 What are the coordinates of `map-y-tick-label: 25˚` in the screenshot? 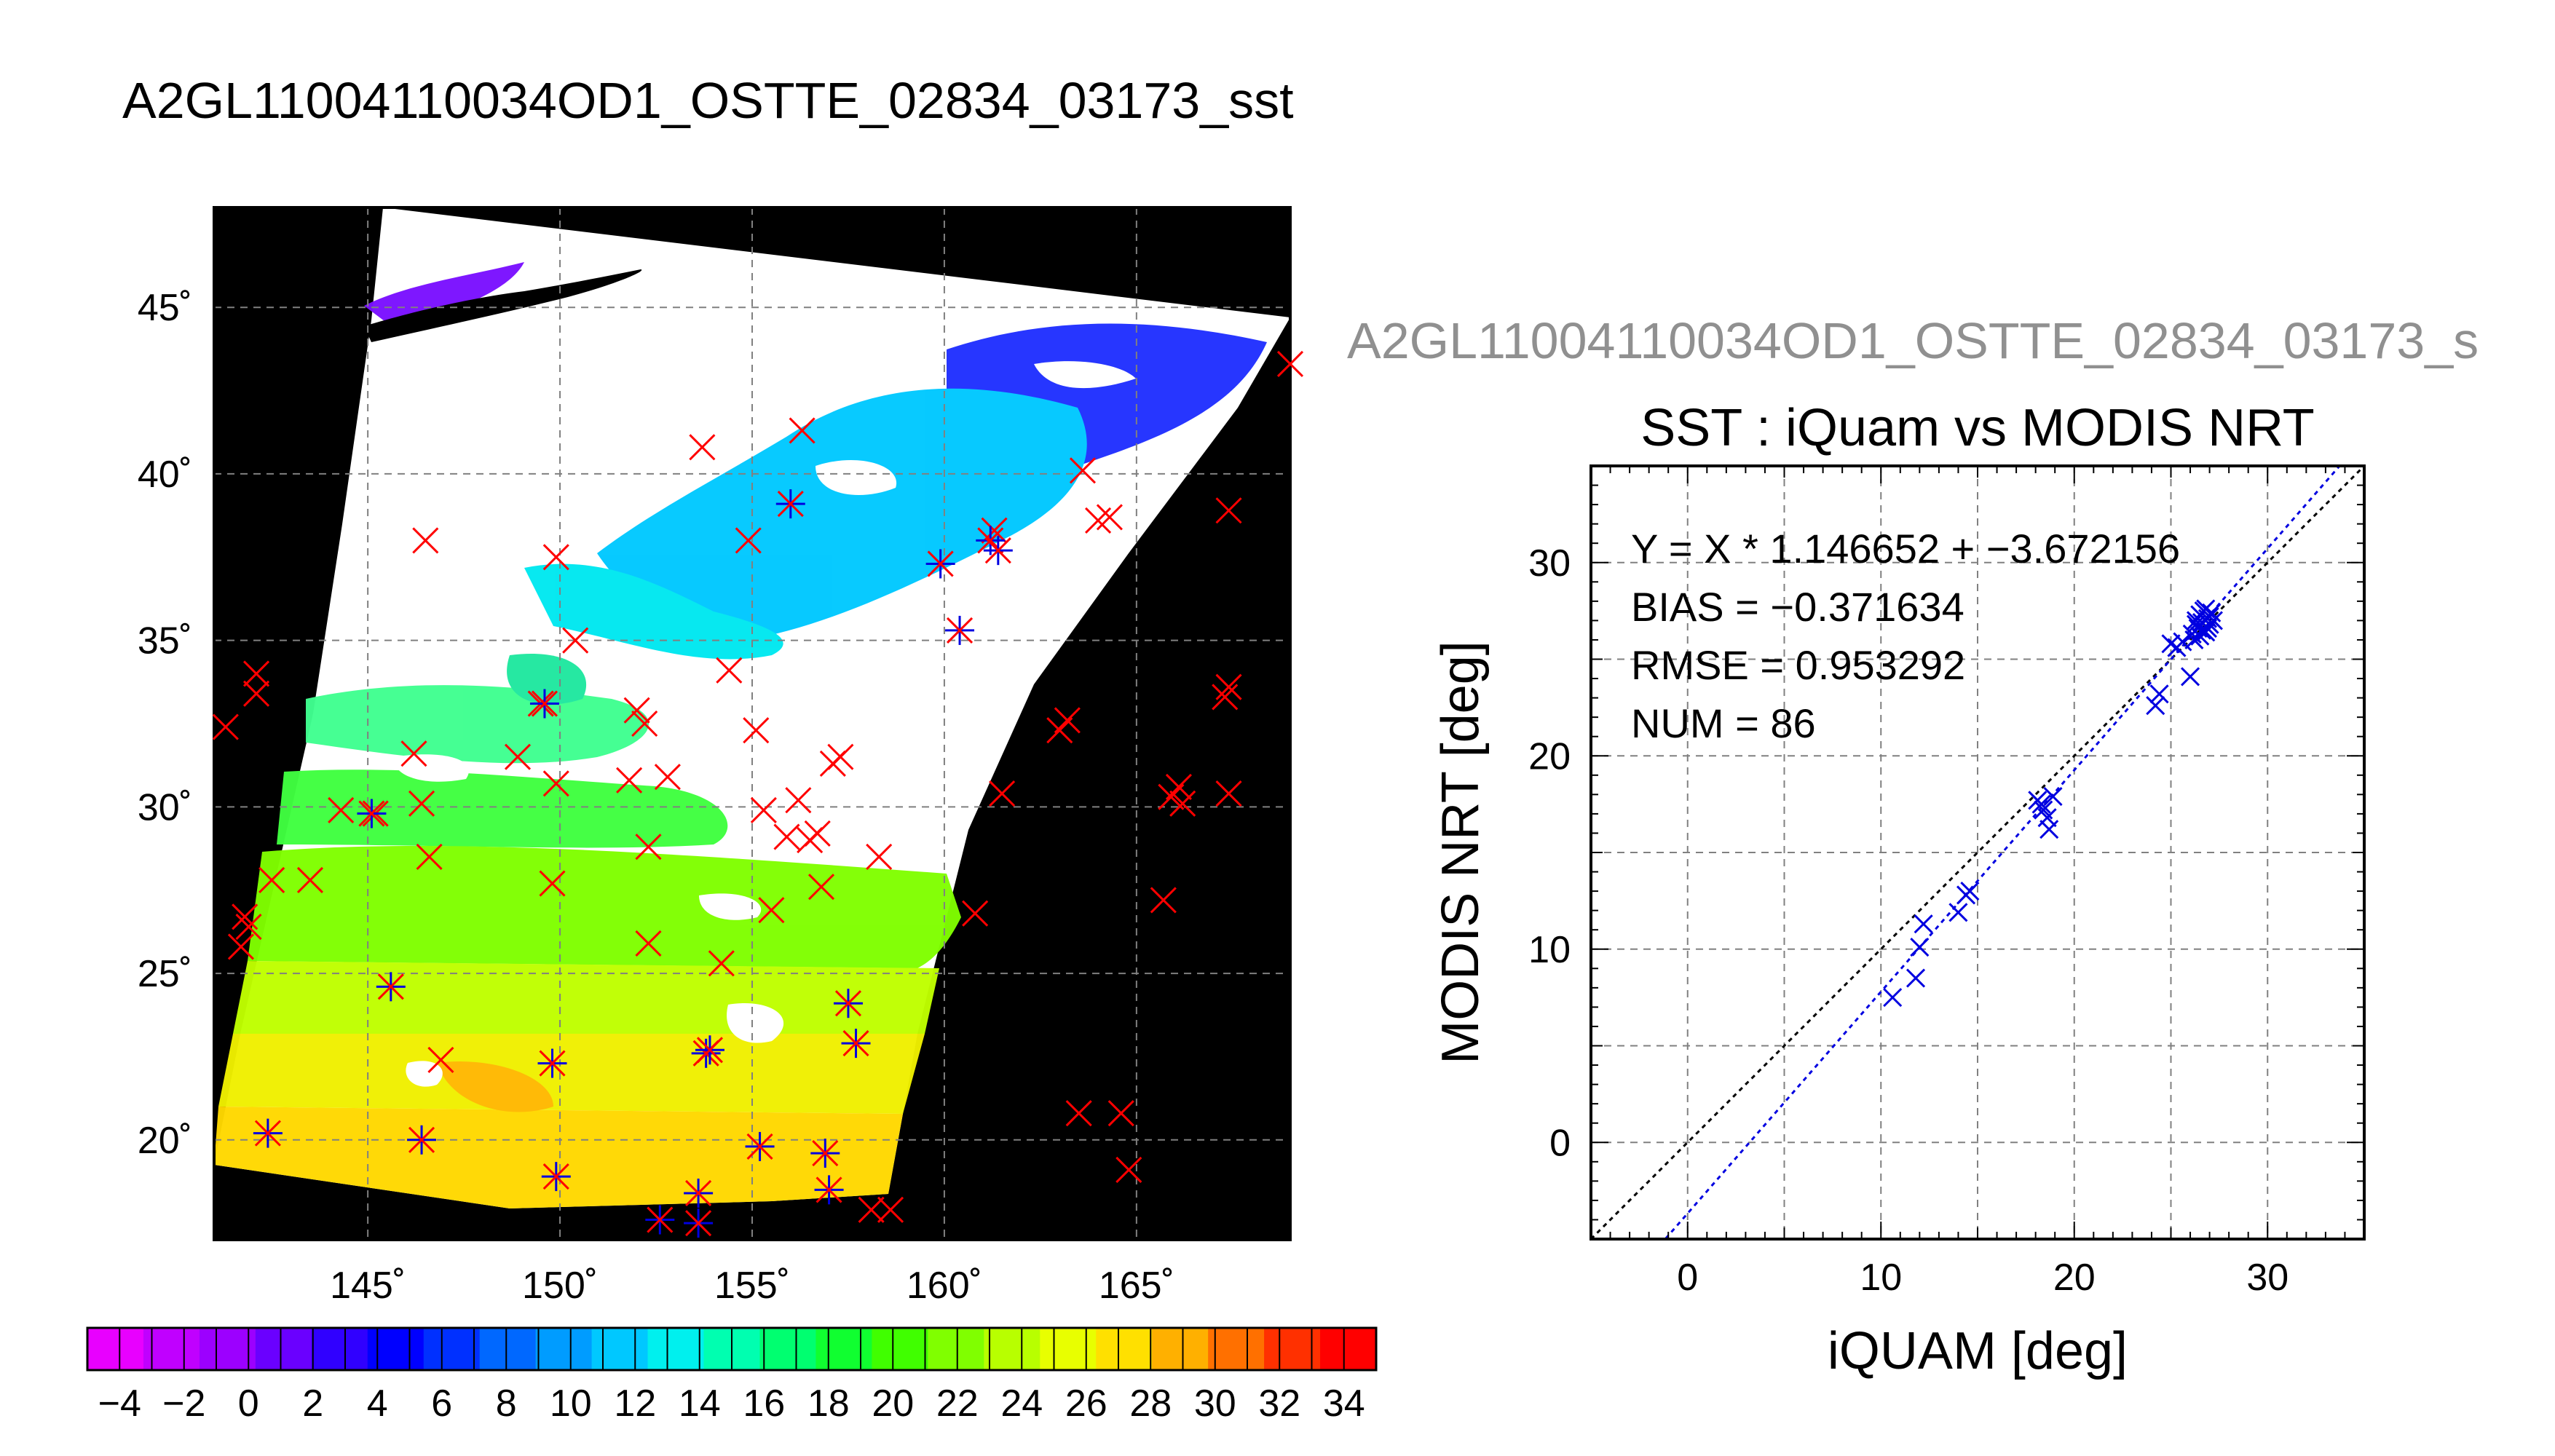 It's located at (165, 974).